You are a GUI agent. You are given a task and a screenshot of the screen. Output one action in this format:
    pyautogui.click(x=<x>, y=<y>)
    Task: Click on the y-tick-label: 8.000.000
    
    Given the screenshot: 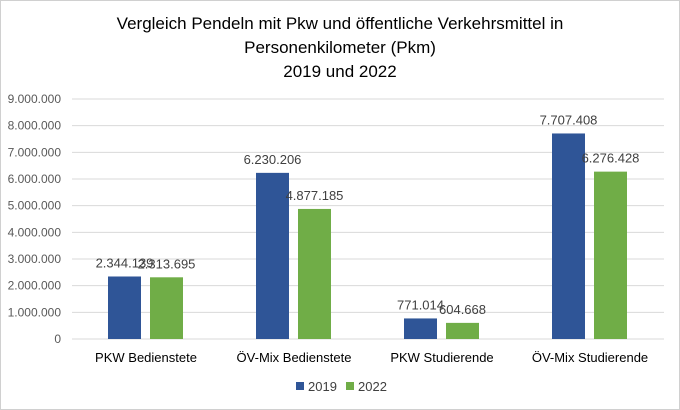 What is the action you would take?
    pyautogui.click(x=35, y=126)
    